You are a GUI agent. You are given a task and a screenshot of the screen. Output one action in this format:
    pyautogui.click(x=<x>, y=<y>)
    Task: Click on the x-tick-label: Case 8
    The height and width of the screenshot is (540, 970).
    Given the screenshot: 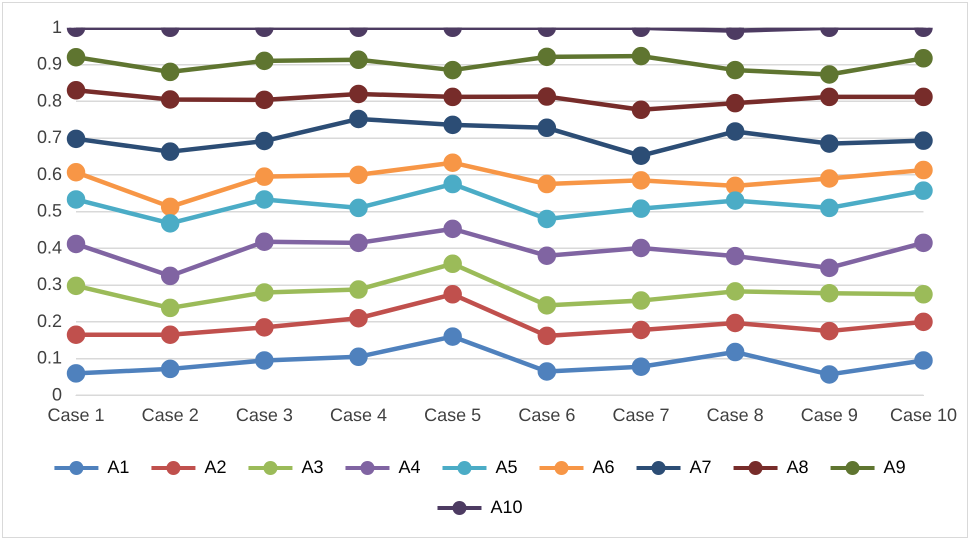 What is the action you would take?
    pyautogui.click(x=735, y=415)
    